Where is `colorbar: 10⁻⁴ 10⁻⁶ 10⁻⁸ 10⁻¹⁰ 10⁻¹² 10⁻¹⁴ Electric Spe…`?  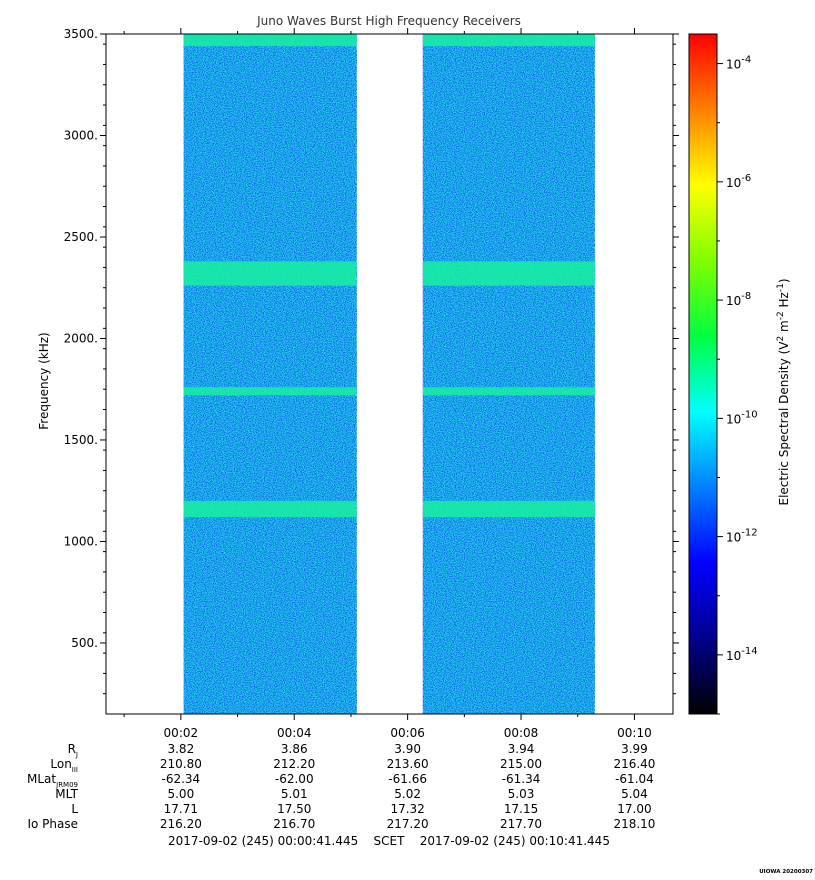 colorbar: 10⁻⁴ 10⁻⁶ 10⁻⁸ 10⁻¹⁰ 10⁻¹² 10⁻¹⁴ Electric Spe… is located at coordinates (739, 374).